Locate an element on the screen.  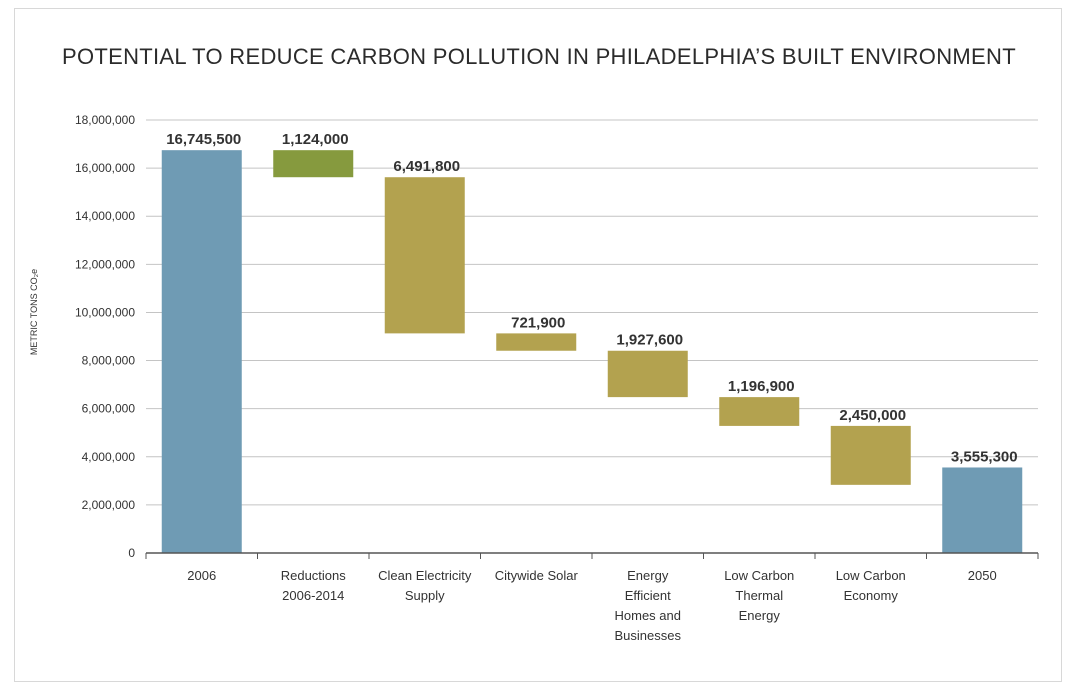
data-label: 721,900 is located at coordinates (538, 322).